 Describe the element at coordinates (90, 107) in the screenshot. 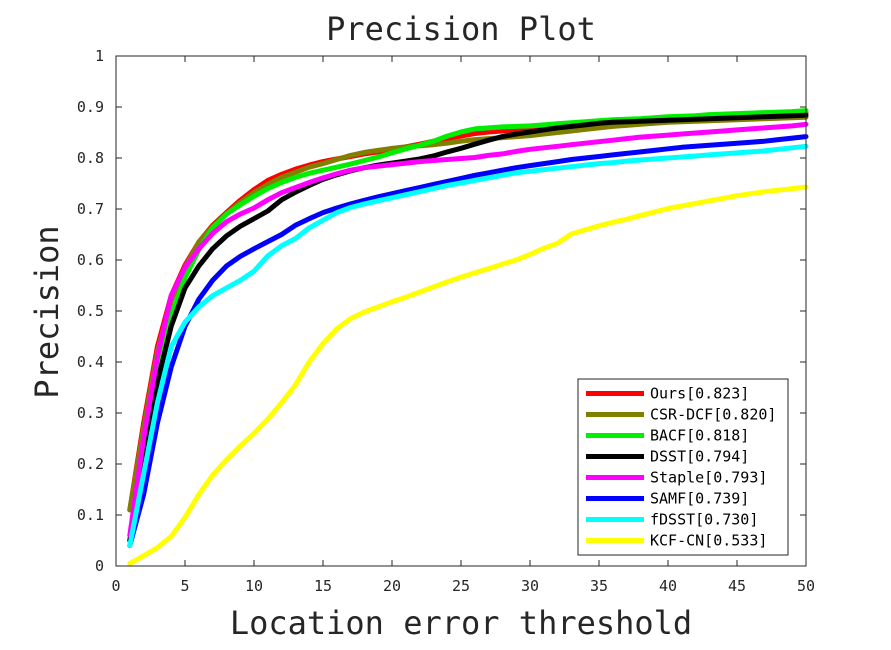

I see `y-tick-label: 0.9` at that location.